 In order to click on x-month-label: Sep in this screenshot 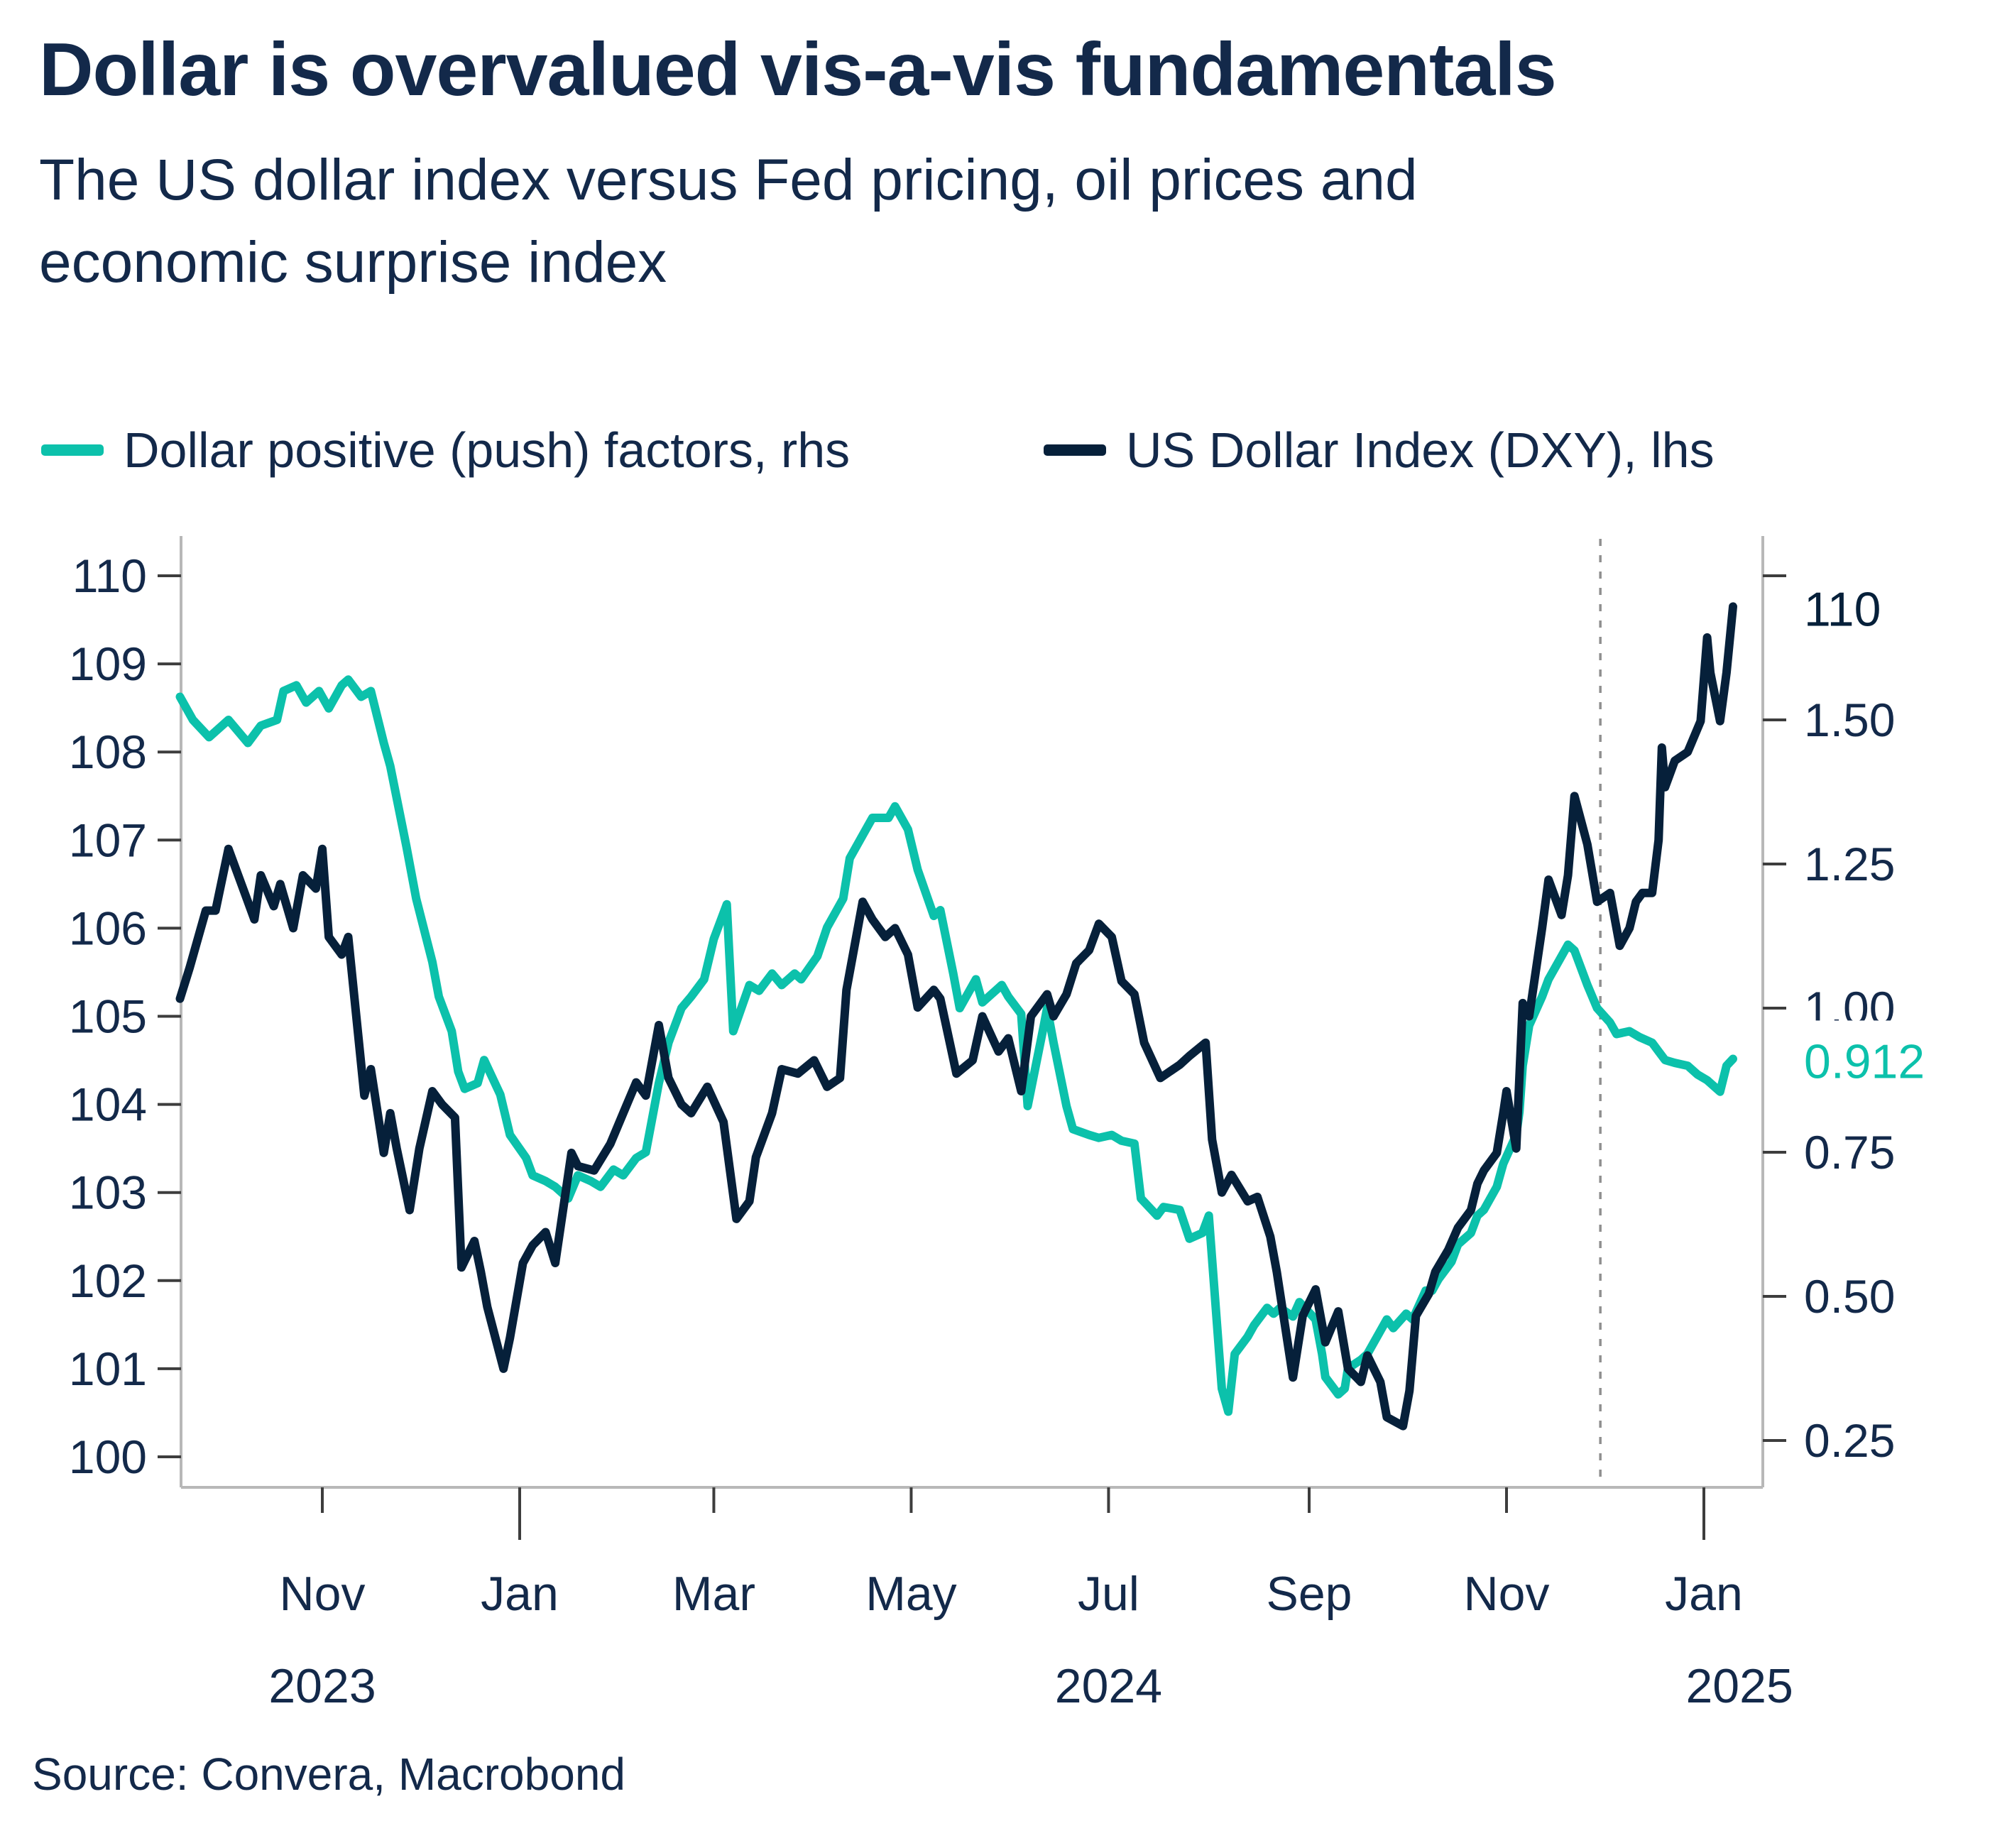, I will do `click(1309, 1594)`.